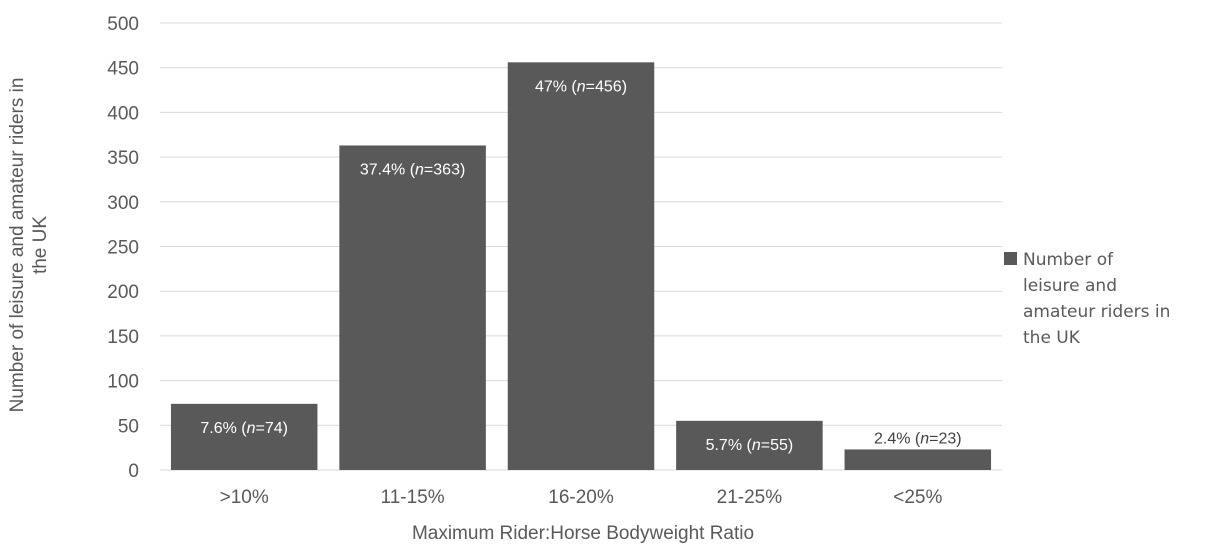  I want to click on data-label: 5.7% (n=55), so click(750, 445).